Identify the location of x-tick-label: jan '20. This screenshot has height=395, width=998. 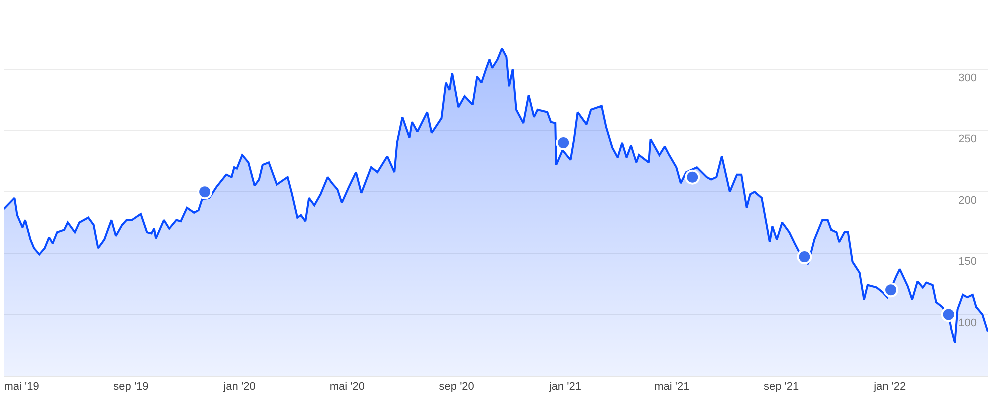
(239, 387).